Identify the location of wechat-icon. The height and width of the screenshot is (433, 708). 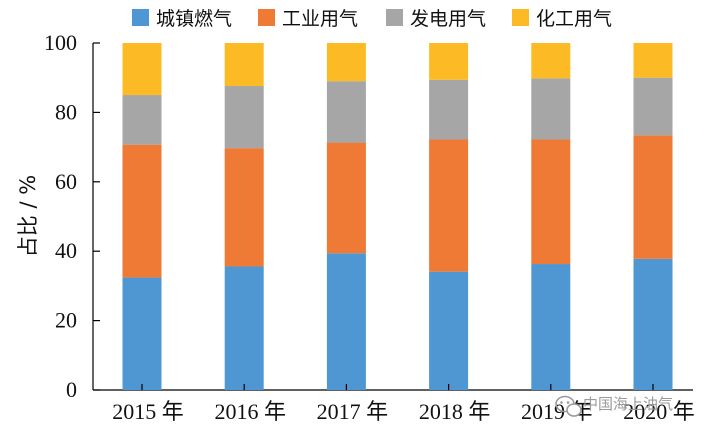
(568, 406).